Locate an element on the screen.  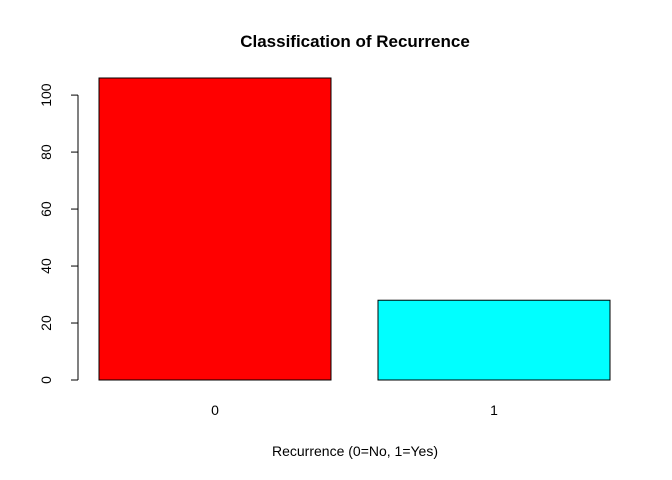
y-tick-label: 40 is located at coordinates (46, 266).